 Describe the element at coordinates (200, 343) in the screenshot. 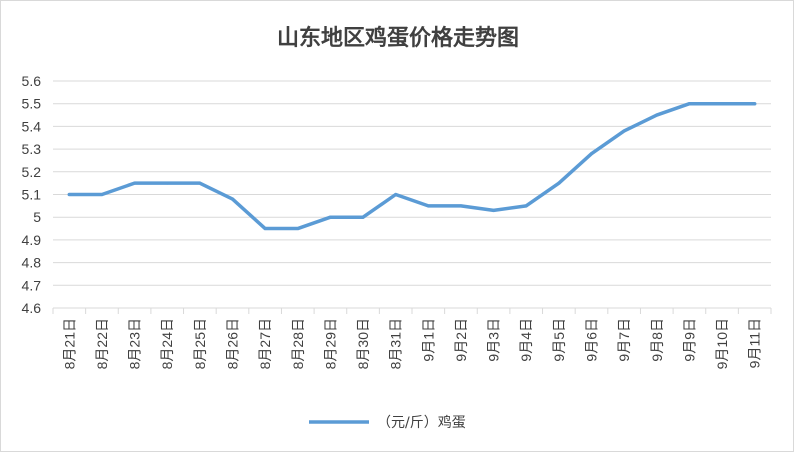

I see `x-tick-label: 8月25日` at that location.